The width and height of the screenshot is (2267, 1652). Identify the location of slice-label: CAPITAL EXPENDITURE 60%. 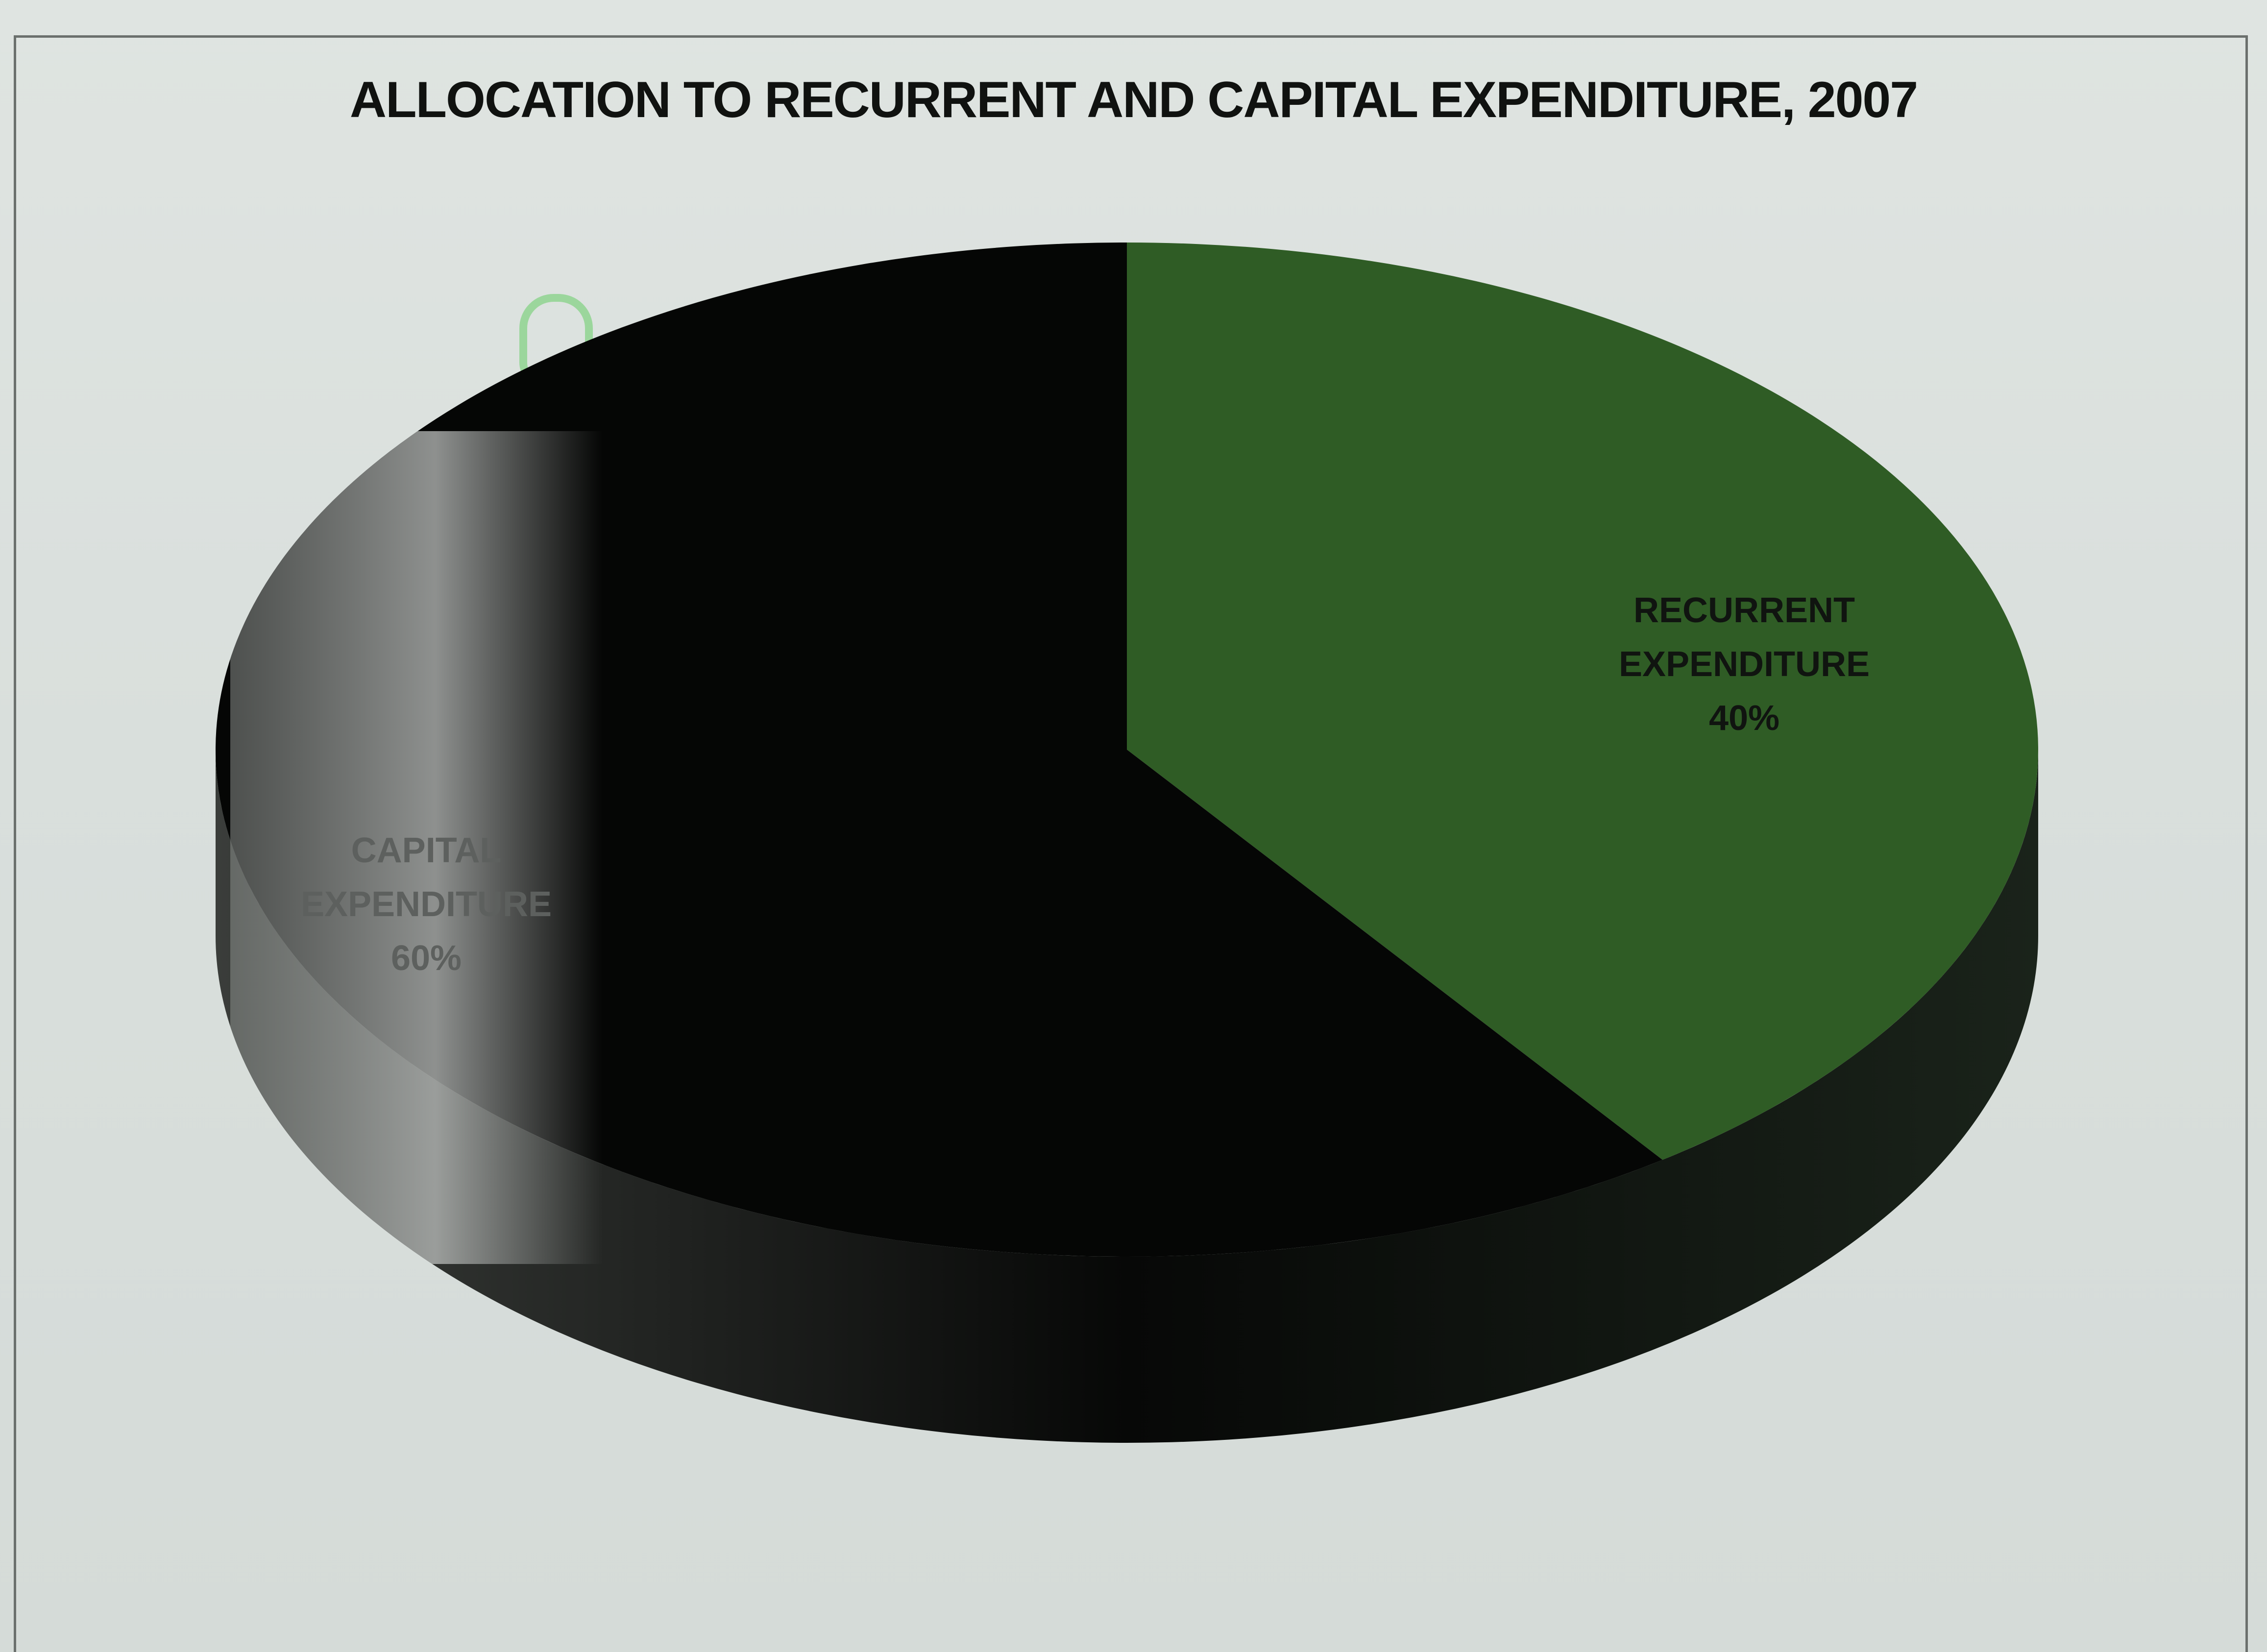
(426, 905).